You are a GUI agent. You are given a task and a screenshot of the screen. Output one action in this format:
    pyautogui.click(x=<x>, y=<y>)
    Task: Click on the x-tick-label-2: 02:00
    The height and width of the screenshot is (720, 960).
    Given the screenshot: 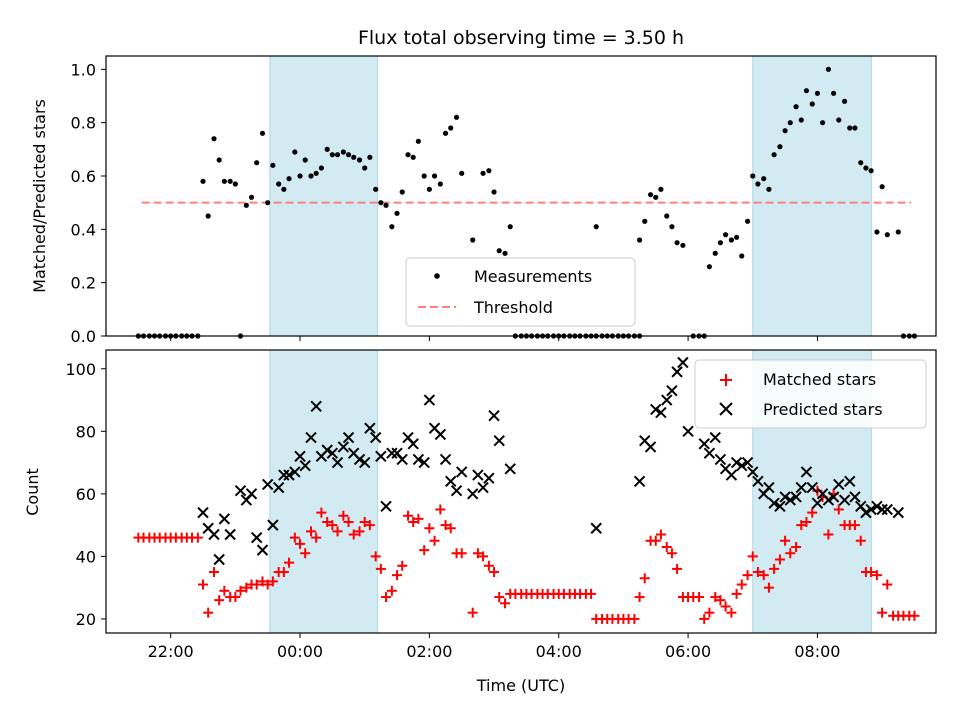 What is the action you would take?
    pyautogui.click(x=429, y=651)
    